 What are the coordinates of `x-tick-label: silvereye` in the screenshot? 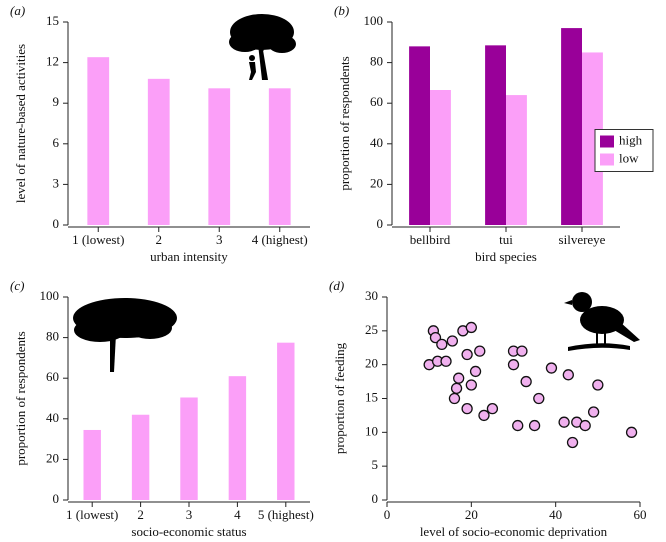 It's located at (582, 239).